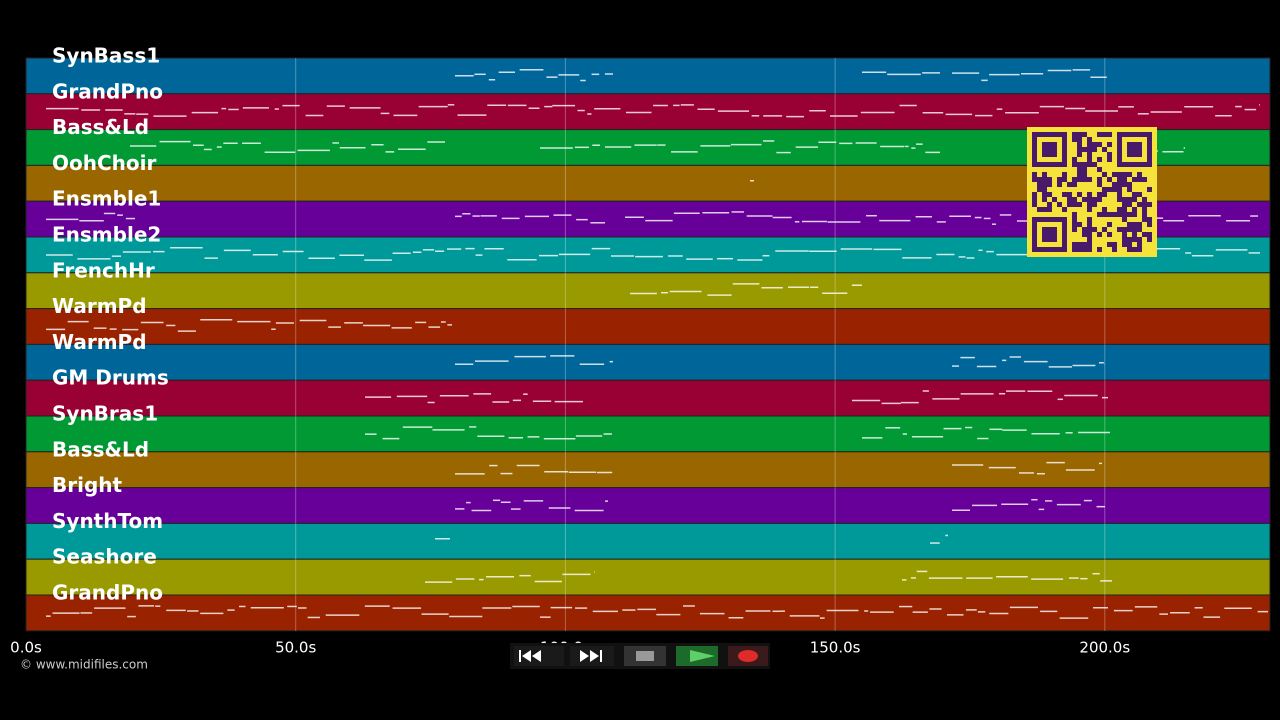 The image size is (1280, 720). What do you see at coordinates (107, 521) in the screenshot?
I see `track-label: SynthTom` at bounding box center [107, 521].